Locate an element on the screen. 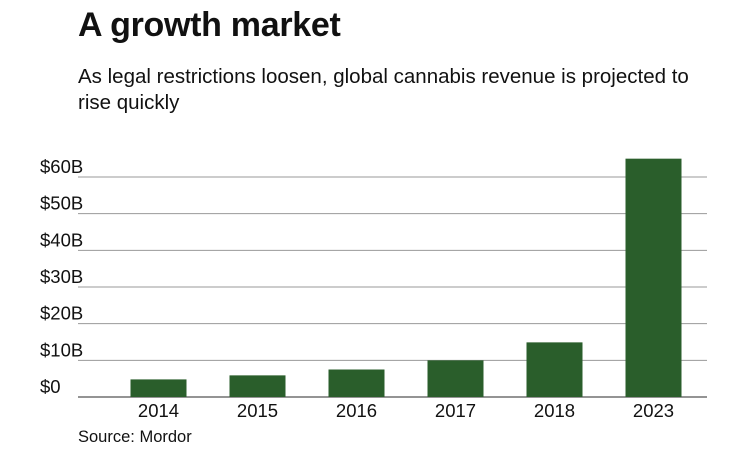 The width and height of the screenshot is (754, 464). x-axis-ticks: 2014 2015 2016 2017 2018 2023 is located at coordinates (406, 410).